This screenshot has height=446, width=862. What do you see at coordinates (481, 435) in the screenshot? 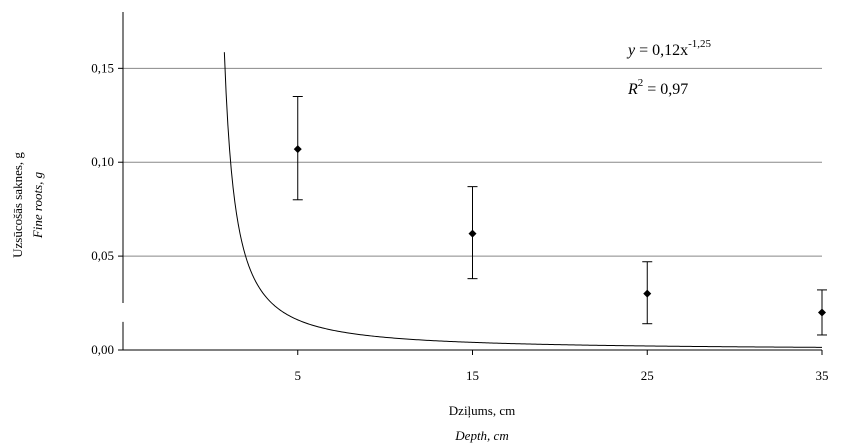
I see `x-axis-title-en: Depth, cm` at bounding box center [481, 435].